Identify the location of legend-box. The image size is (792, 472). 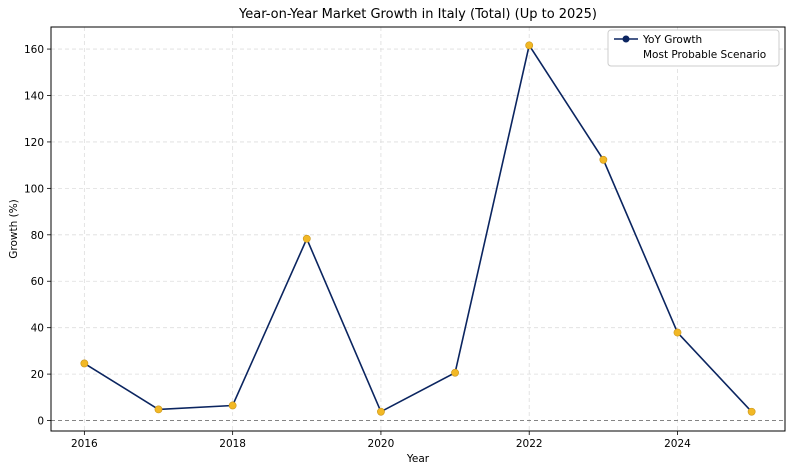
(693, 48).